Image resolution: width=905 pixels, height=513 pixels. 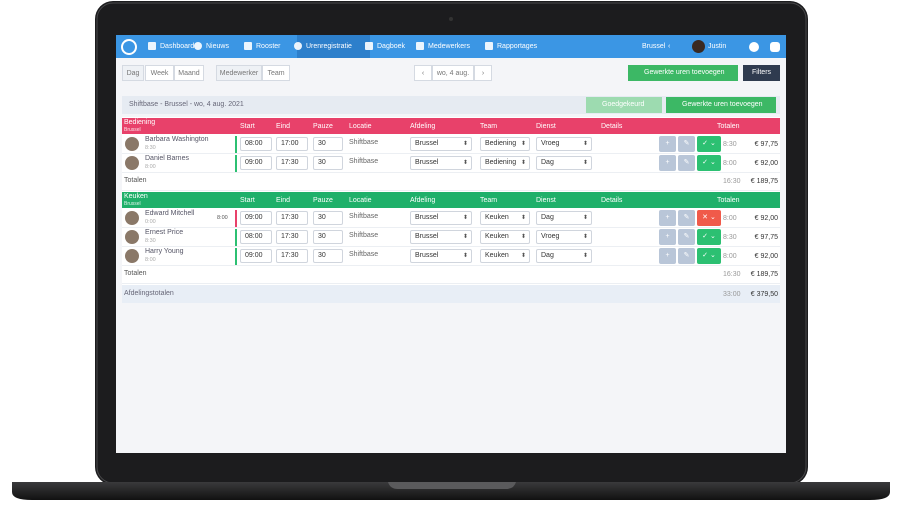 What do you see at coordinates (730, 256) in the screenshot?
I see `hours: 8:00` at bounding box center [730, 256].